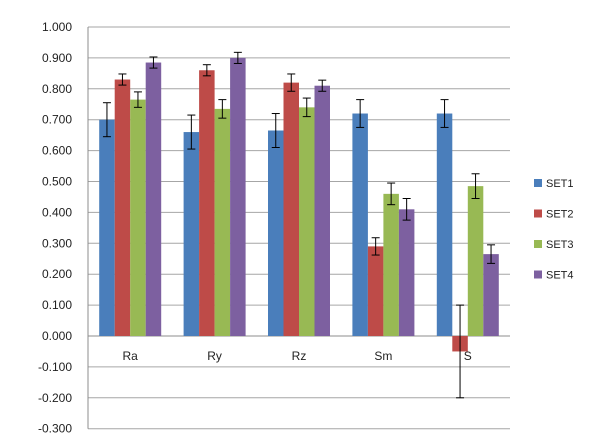  Describe the element at coordinates (57, 305) in the screenshot. I see `y-tick-label: 0.100` at that location.